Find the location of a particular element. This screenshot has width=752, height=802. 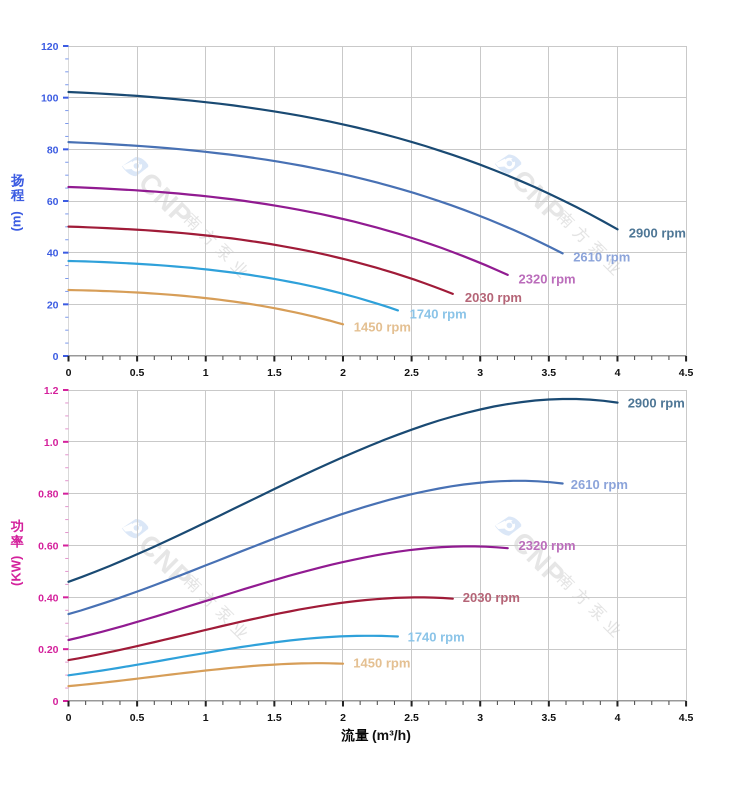

svg-text: 1.2 is located at coordinates (51, 391).